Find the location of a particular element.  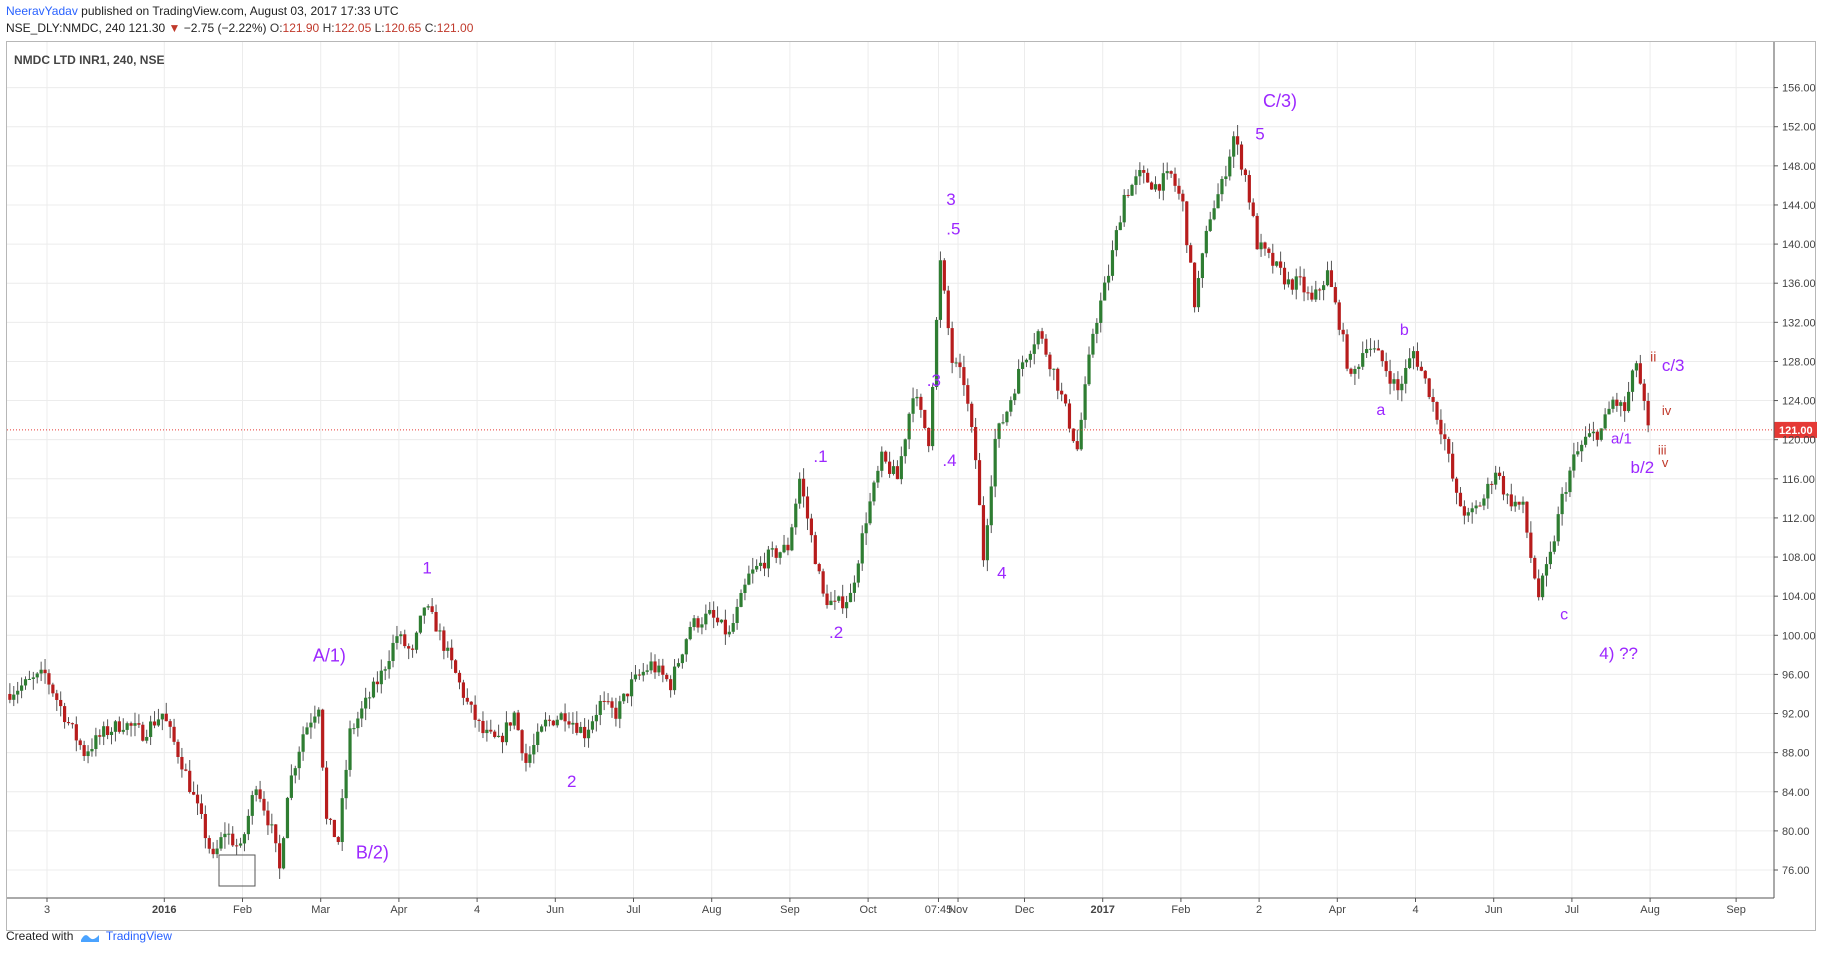

author-link: NeeravYadav is located at coordinates (42, 11).